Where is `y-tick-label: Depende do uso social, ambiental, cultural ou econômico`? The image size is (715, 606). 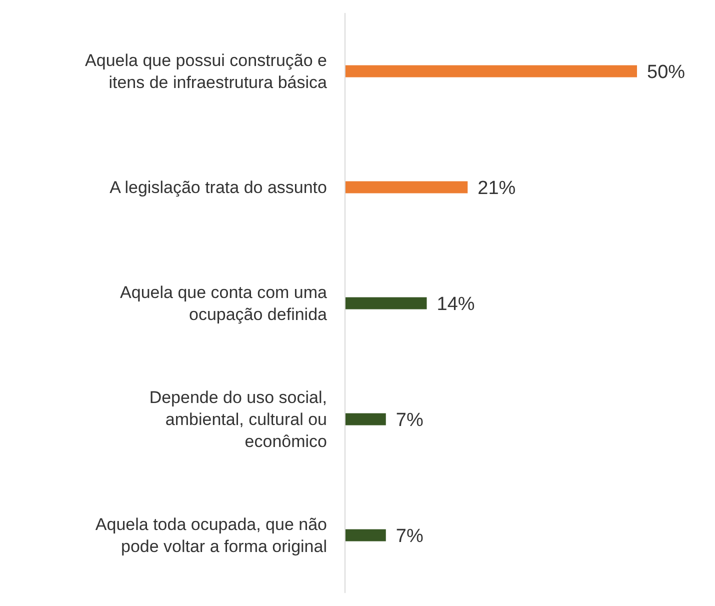
y-tick-label: Depende do uso social, ambiental, cultural ou econômico is located at coordinates (238, 419).